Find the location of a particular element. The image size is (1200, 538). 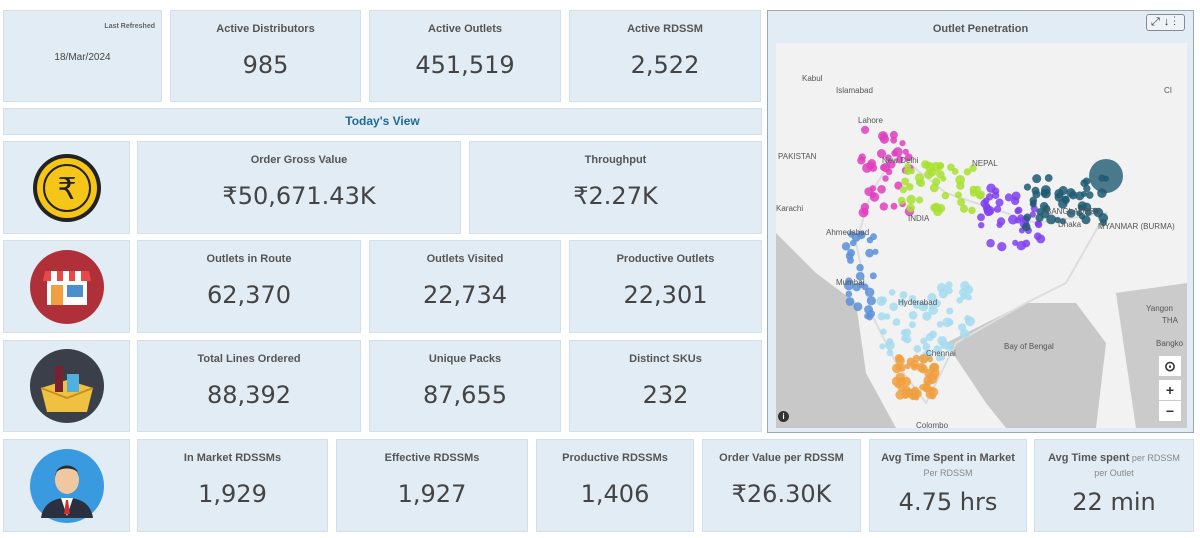

download-icon: ↓ is located at coordinates (1168, 22).